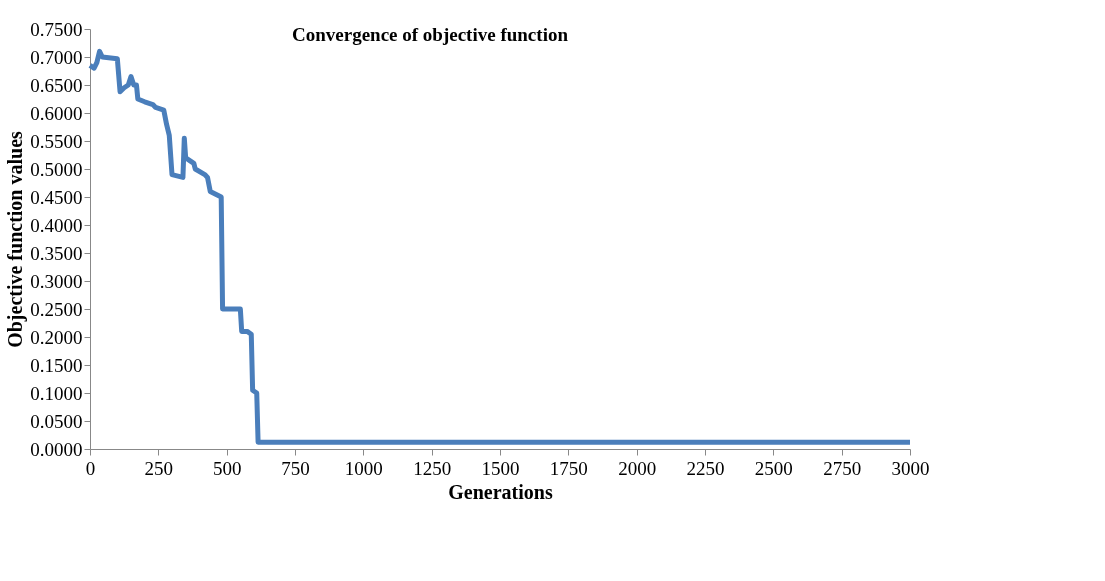  What do you see at coordinates (705, 468) in the screenshot?
I see `x-tick-label: 2250` at bounding box center [705, 468].